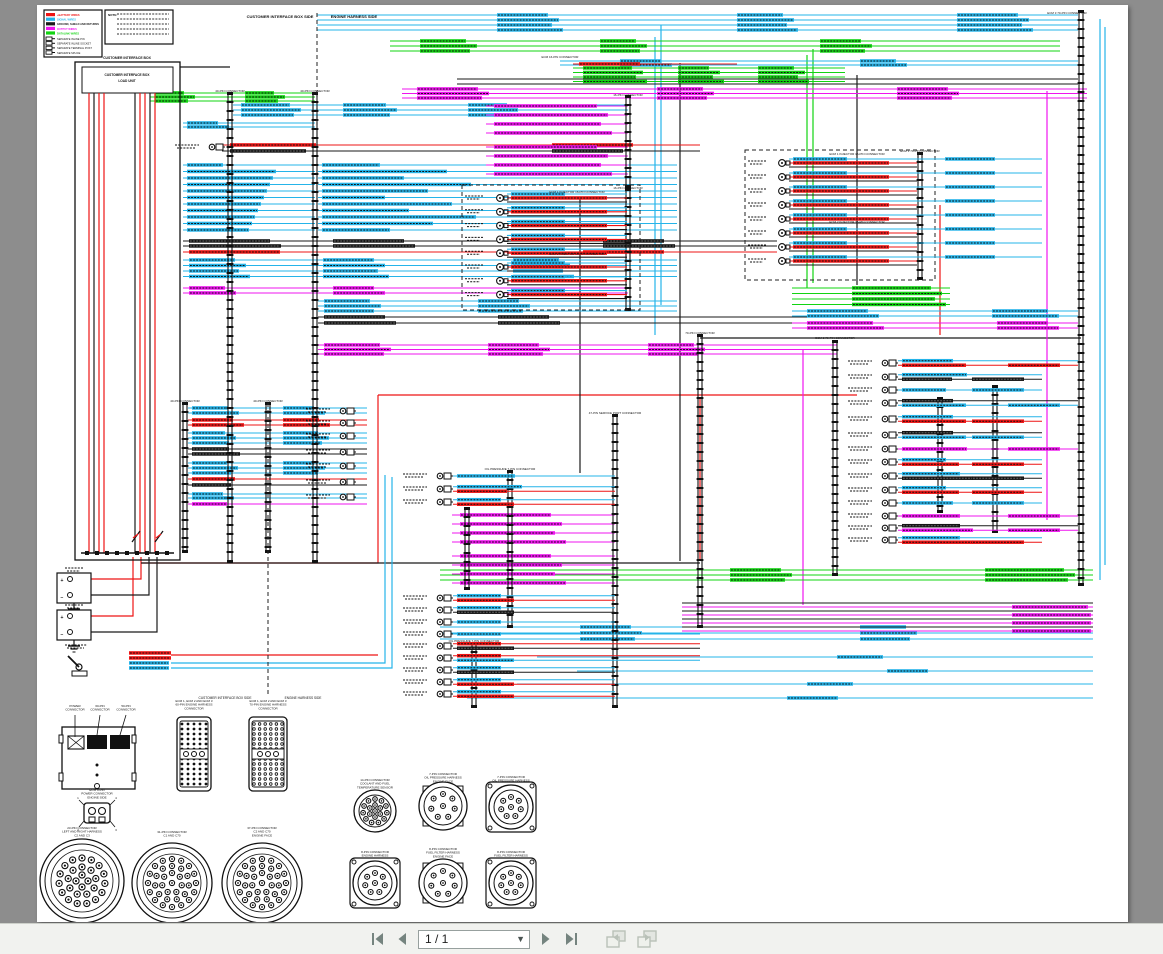 This screenshot has height=954, width=1163. I want to click on svg-text: ENGINE SIDE, so click(96, 797).